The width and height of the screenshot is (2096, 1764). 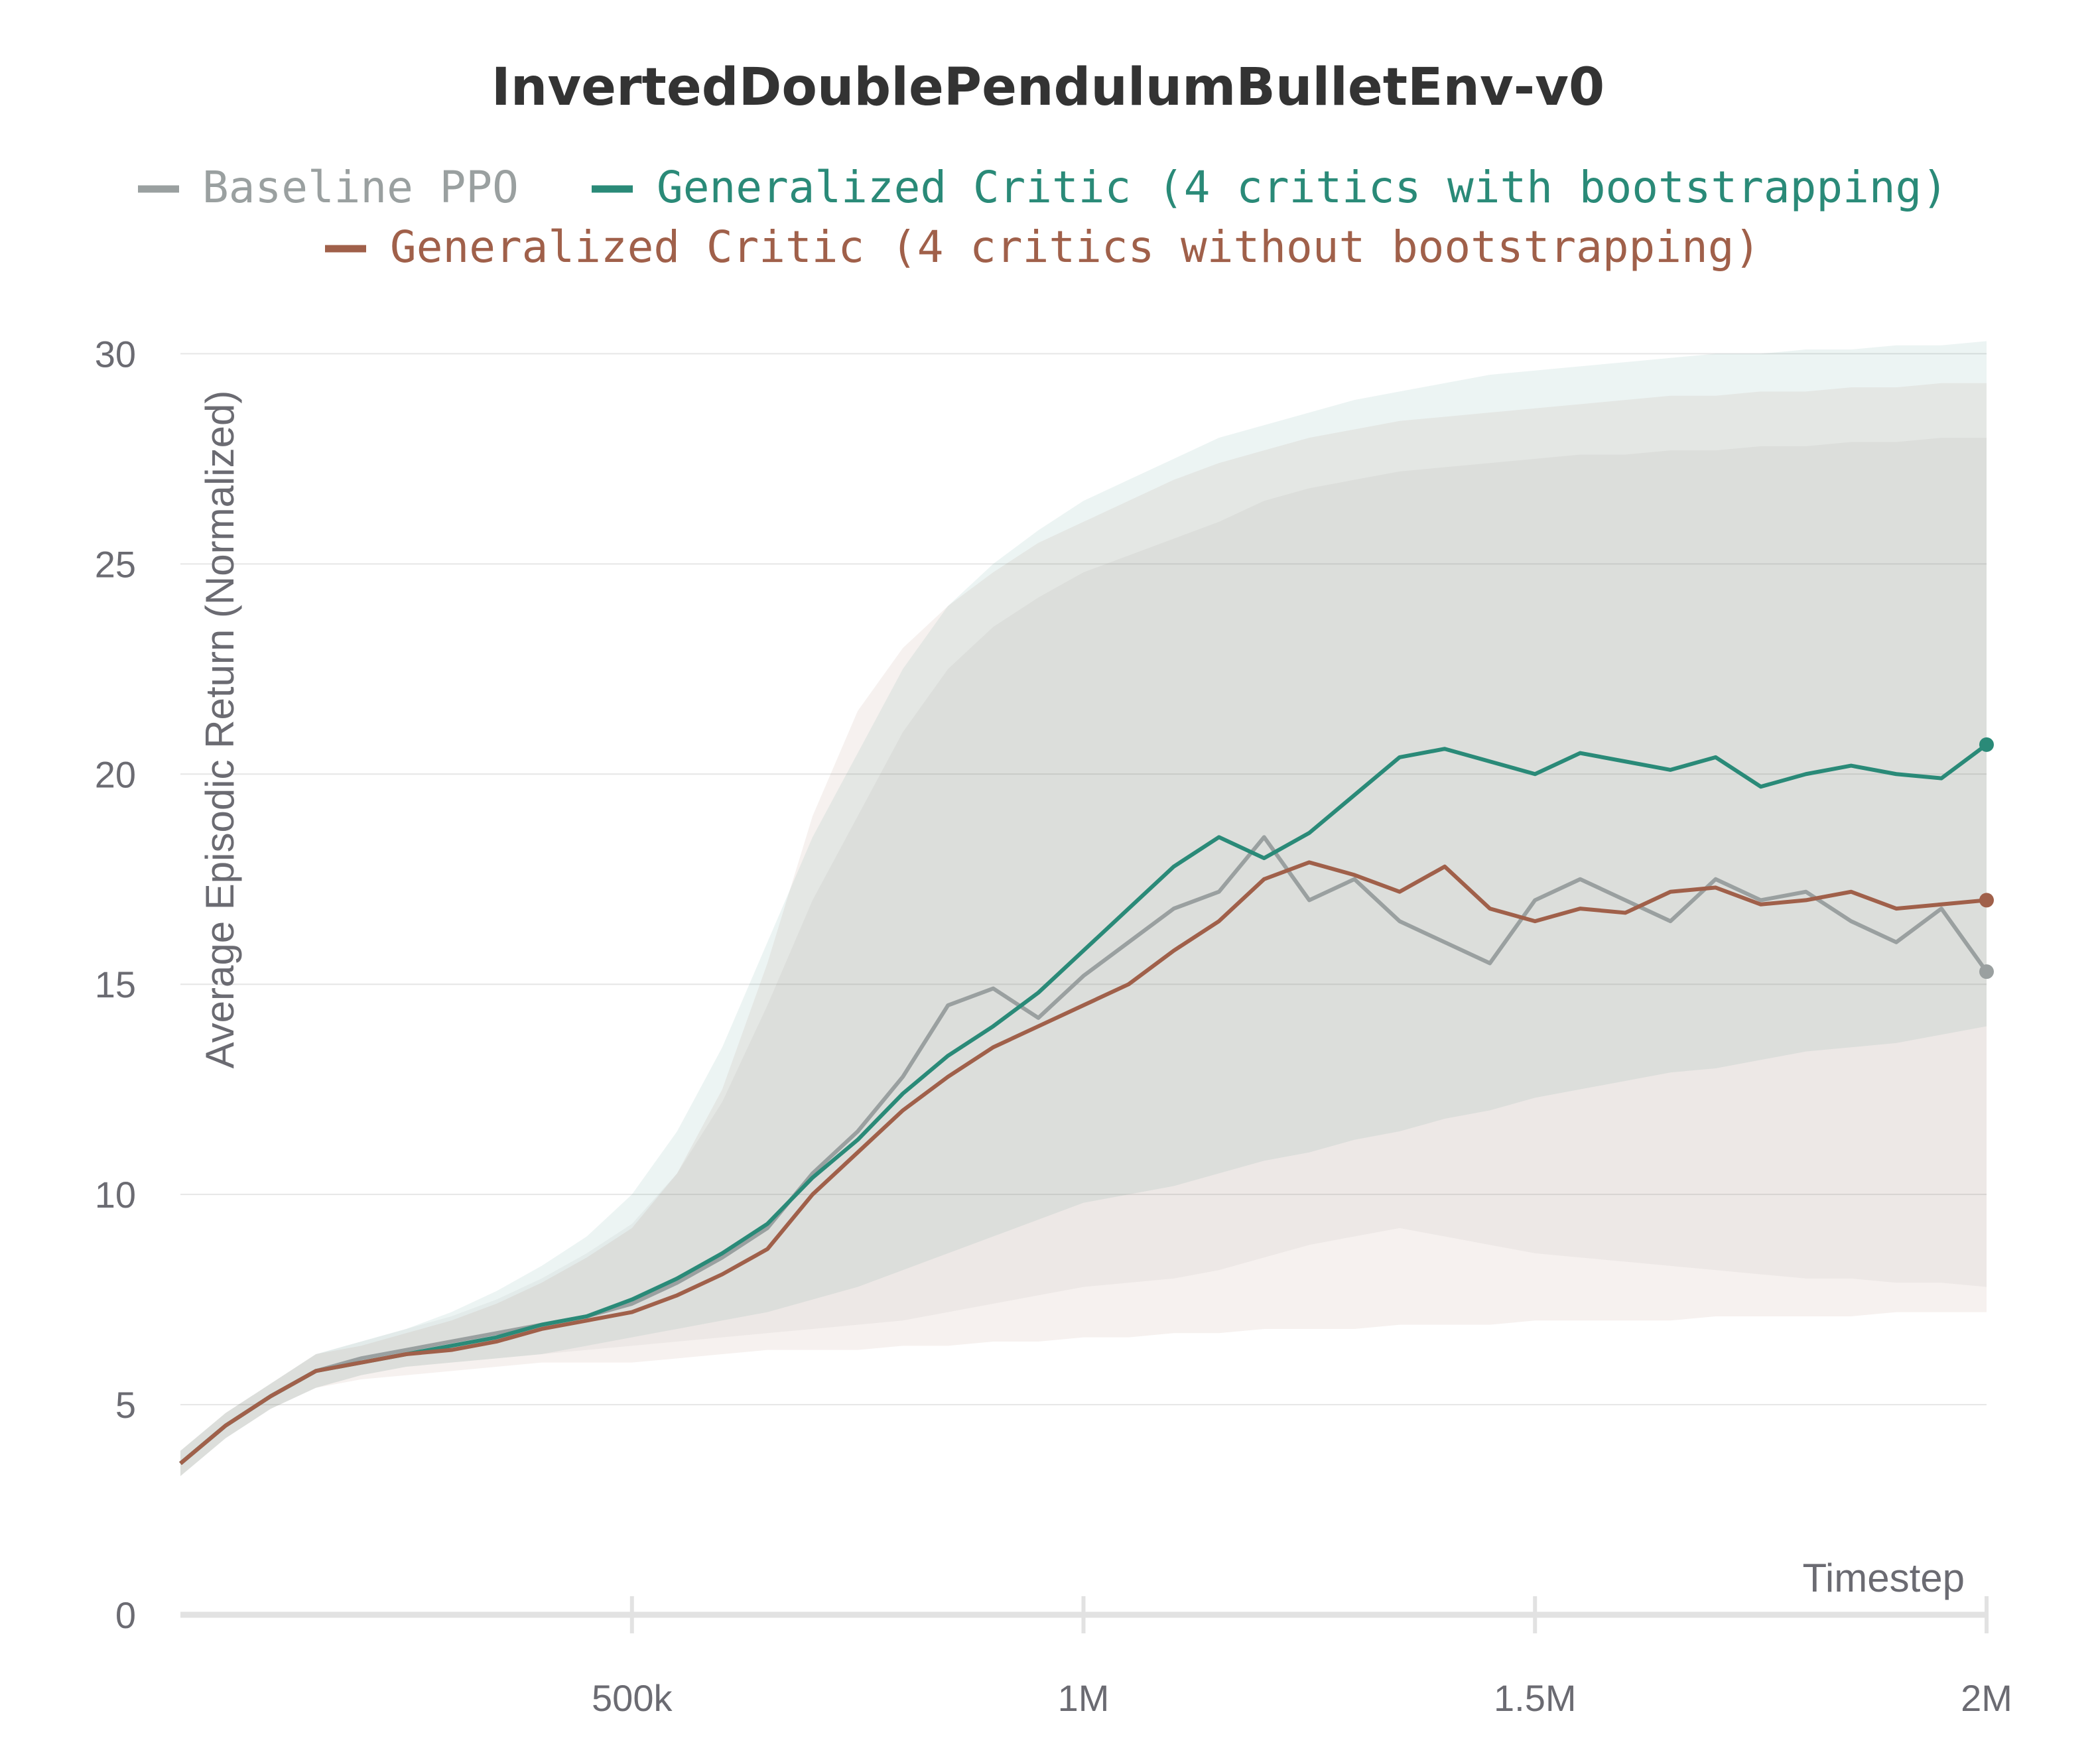 I want to click on y-tick-label: 5, so click(x=125, y=1405).